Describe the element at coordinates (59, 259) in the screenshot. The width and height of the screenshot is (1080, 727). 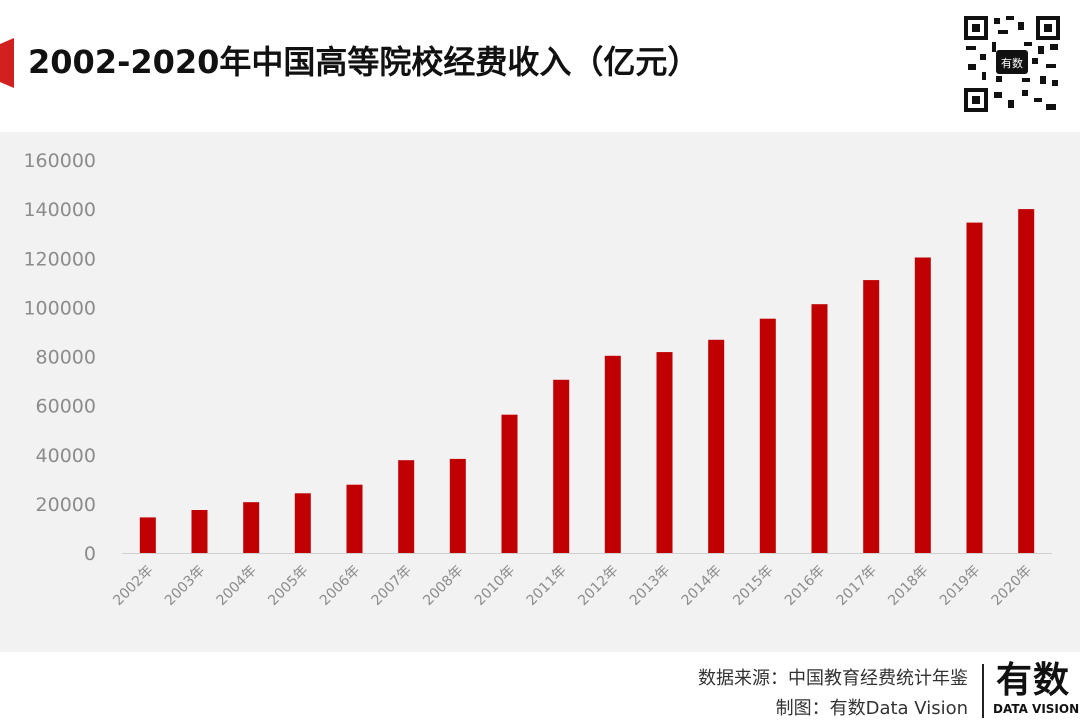
I see `y-tick-label: 120000` at that location.